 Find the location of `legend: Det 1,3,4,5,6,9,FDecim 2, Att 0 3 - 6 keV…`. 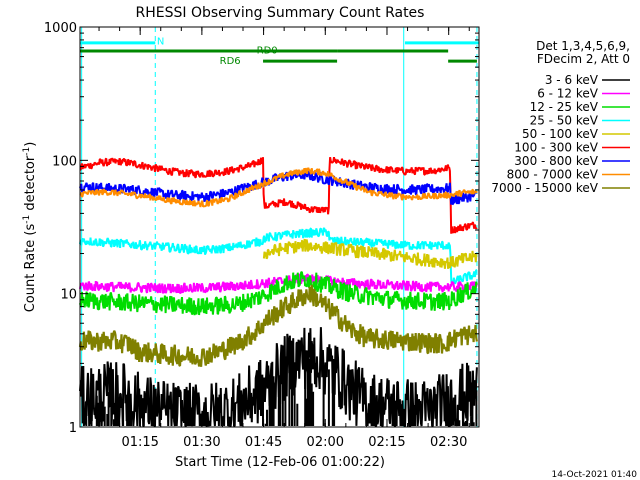

legend: Det 1,3,4,5,6,9,FDecim 2, Att 0 3 - 6 keV… is located at coordinates (560, 117).